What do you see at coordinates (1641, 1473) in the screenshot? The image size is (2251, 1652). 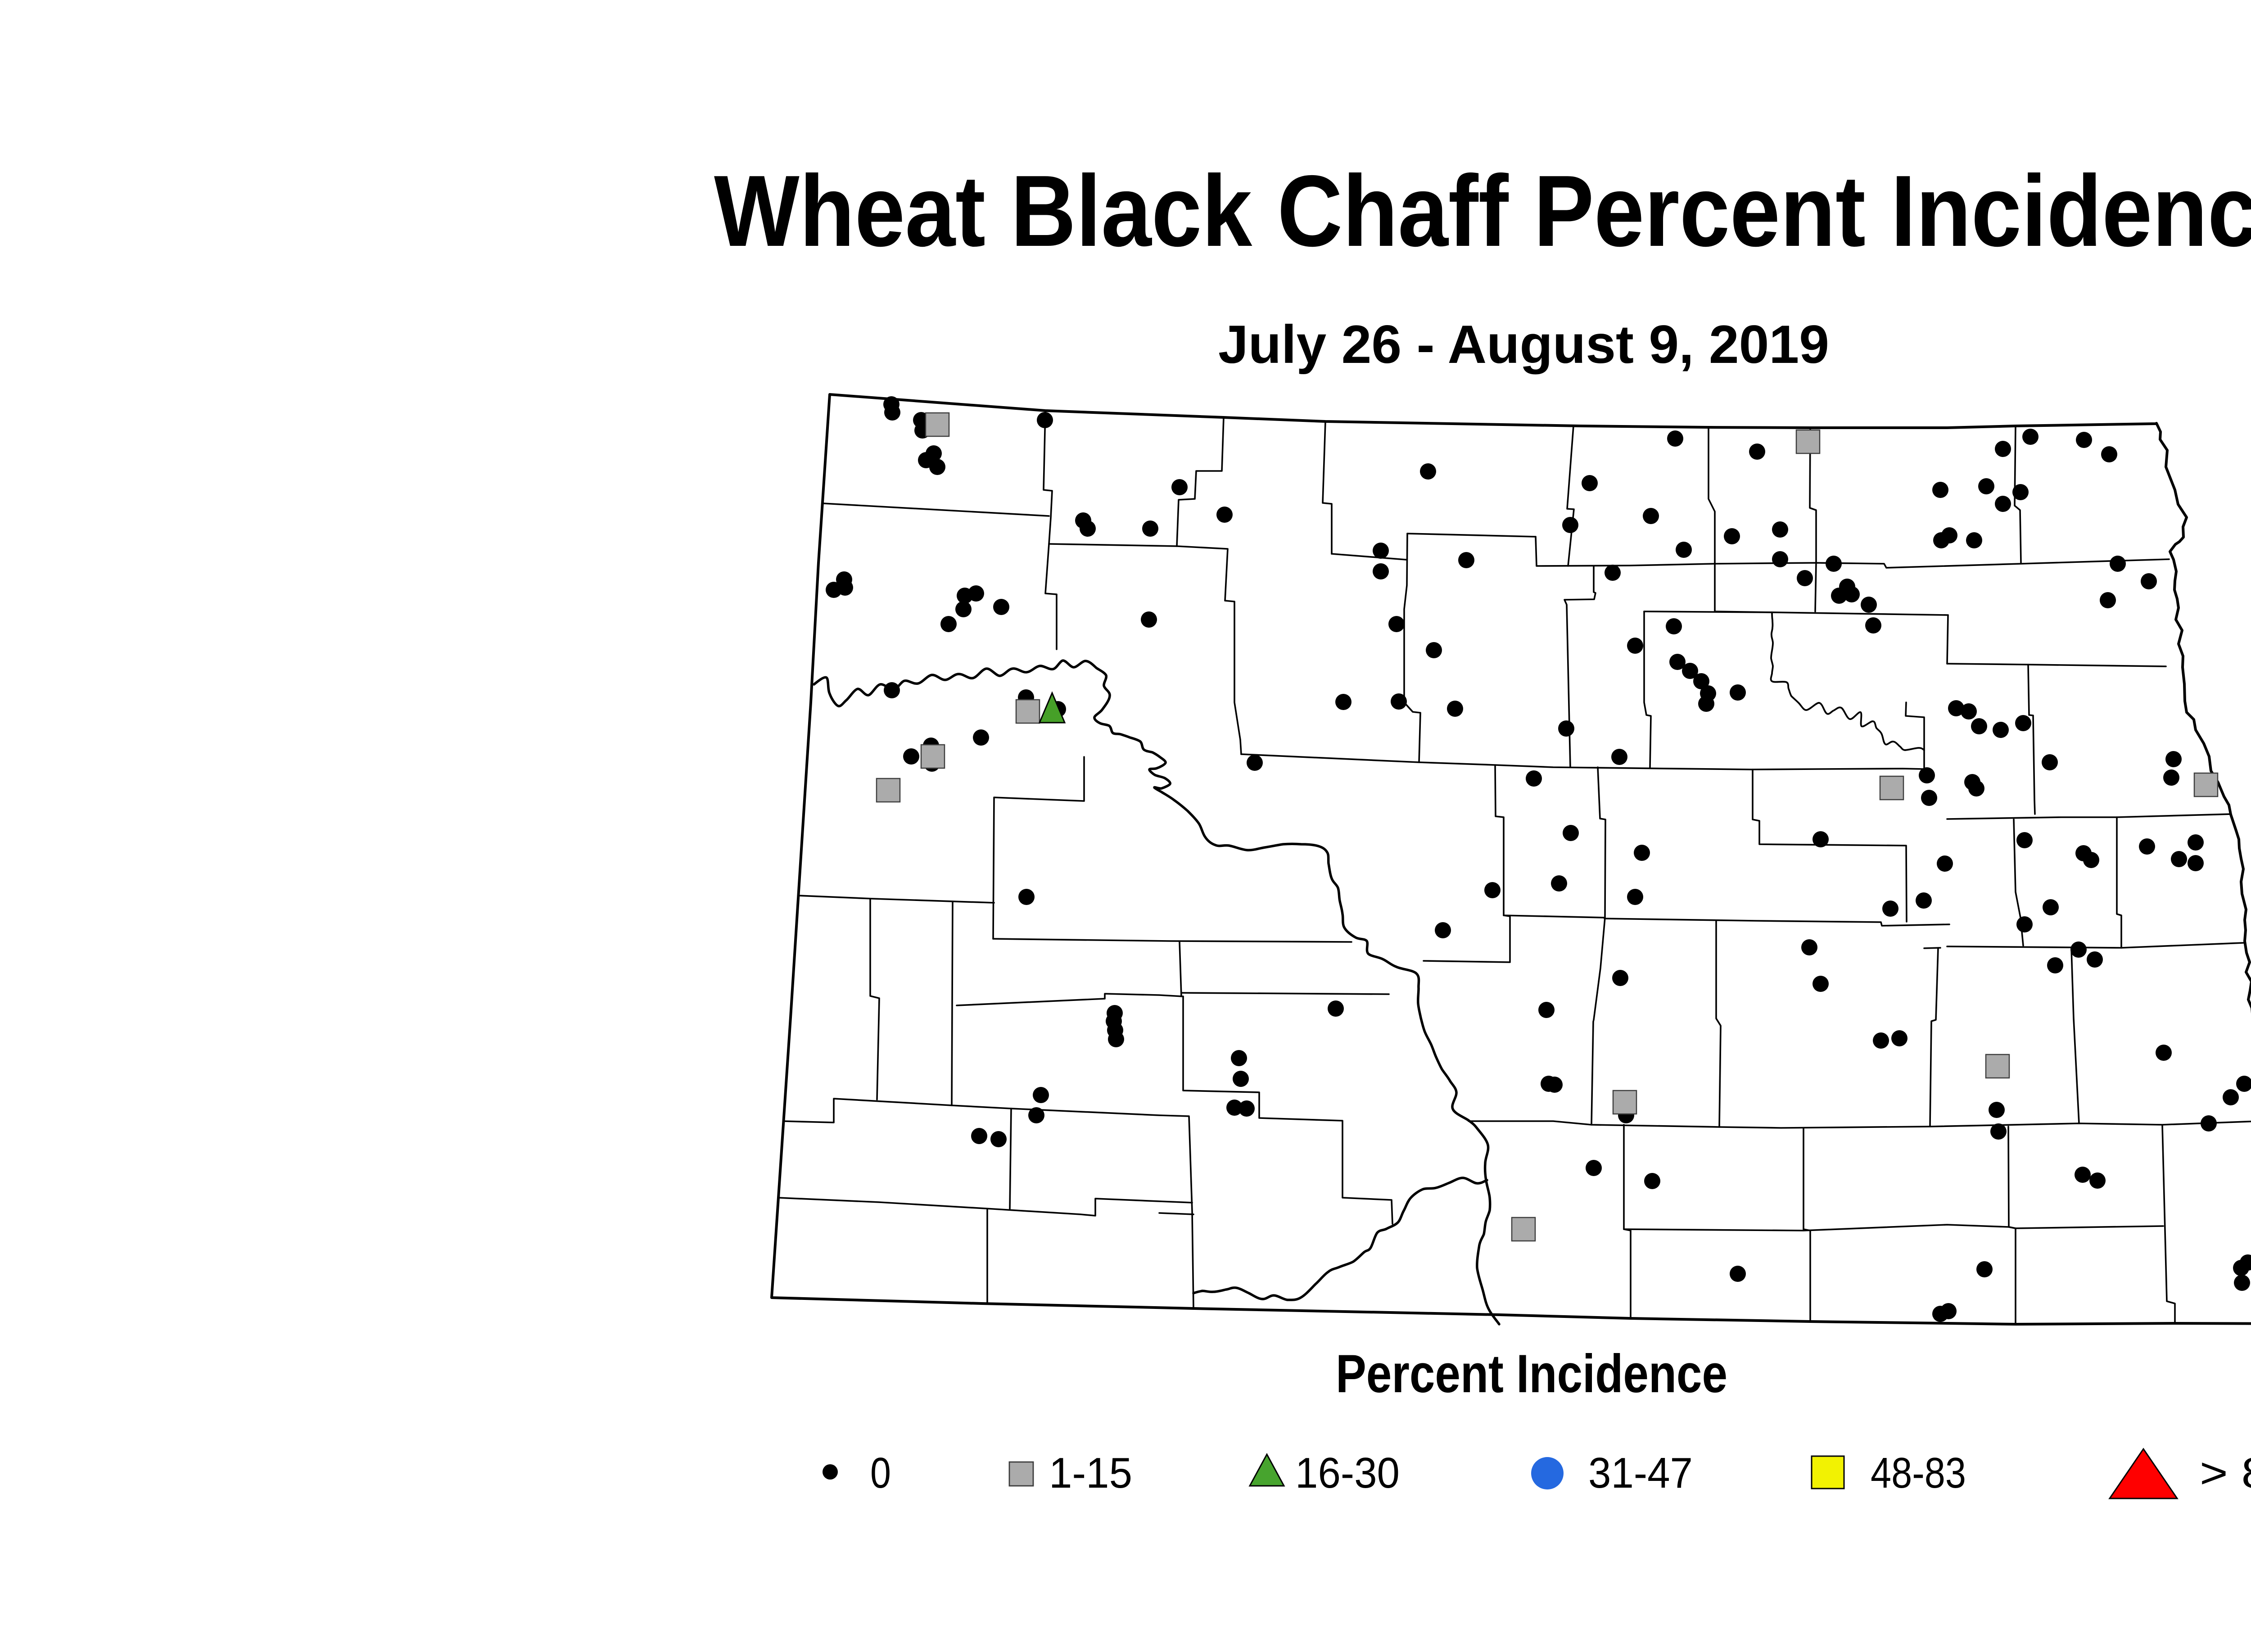 I see `svg-text: 31-47` at bounding box center [1641, 1473].